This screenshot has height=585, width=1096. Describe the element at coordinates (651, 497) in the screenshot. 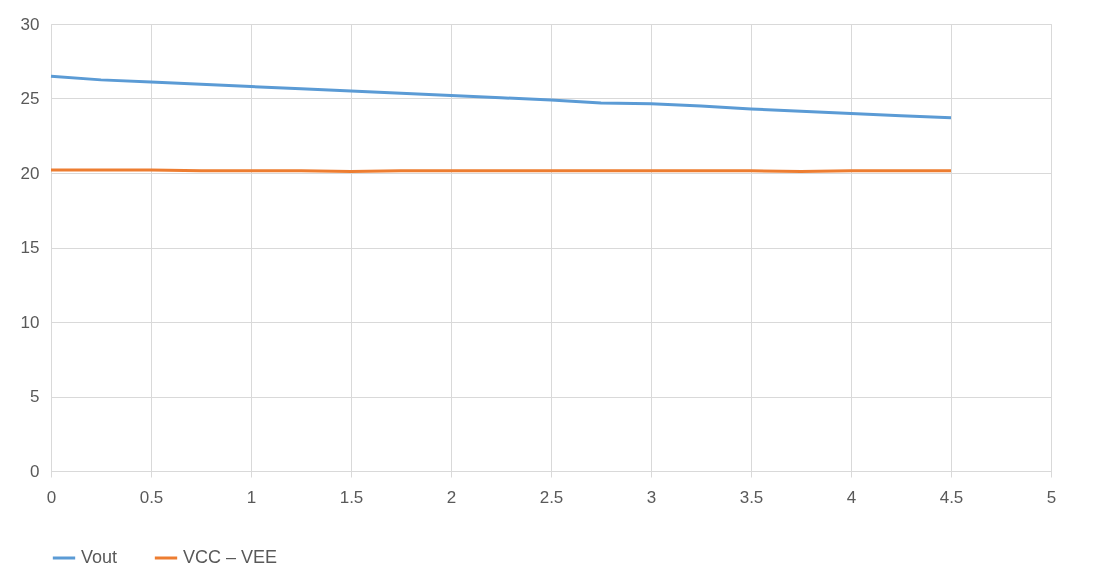

I see `x-tick-label: 3` at that location.